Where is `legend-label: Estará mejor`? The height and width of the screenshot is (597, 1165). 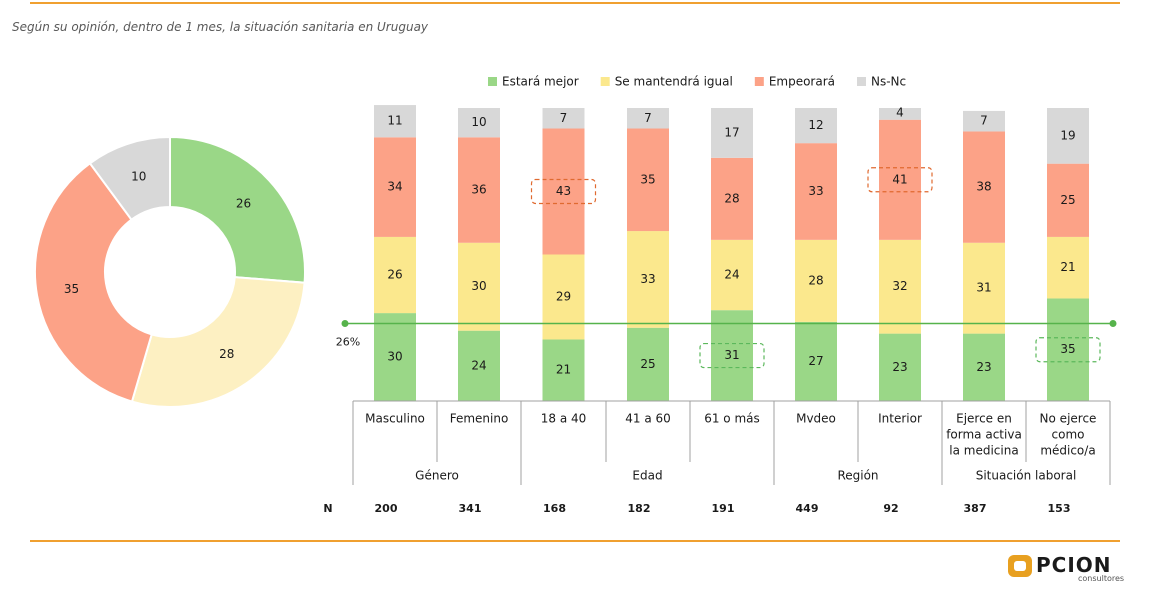
legend-label: Estará mejor is located at coordinates (540, 82).